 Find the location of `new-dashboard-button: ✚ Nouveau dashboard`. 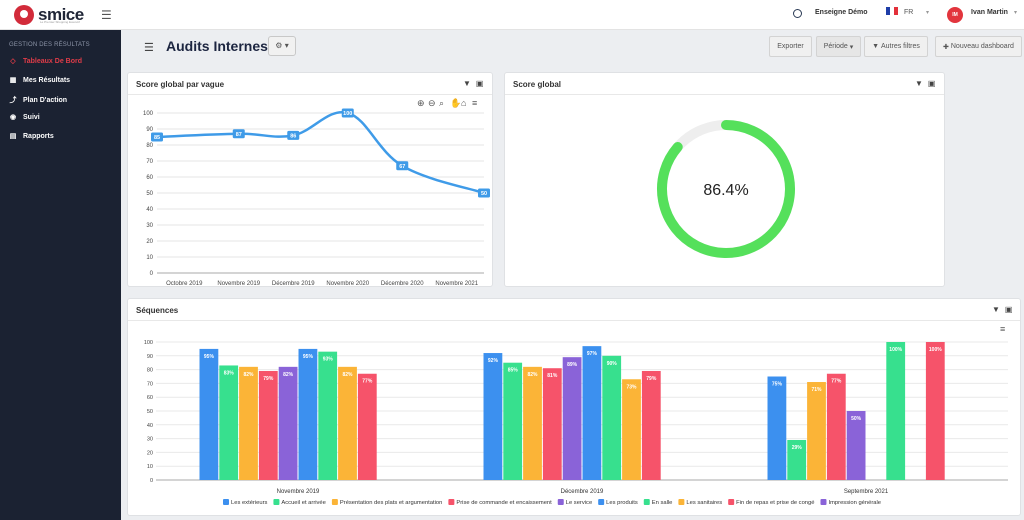

new-dashboard-button: ✚ Nouveau dashboard is located at coordinates (978, 46).